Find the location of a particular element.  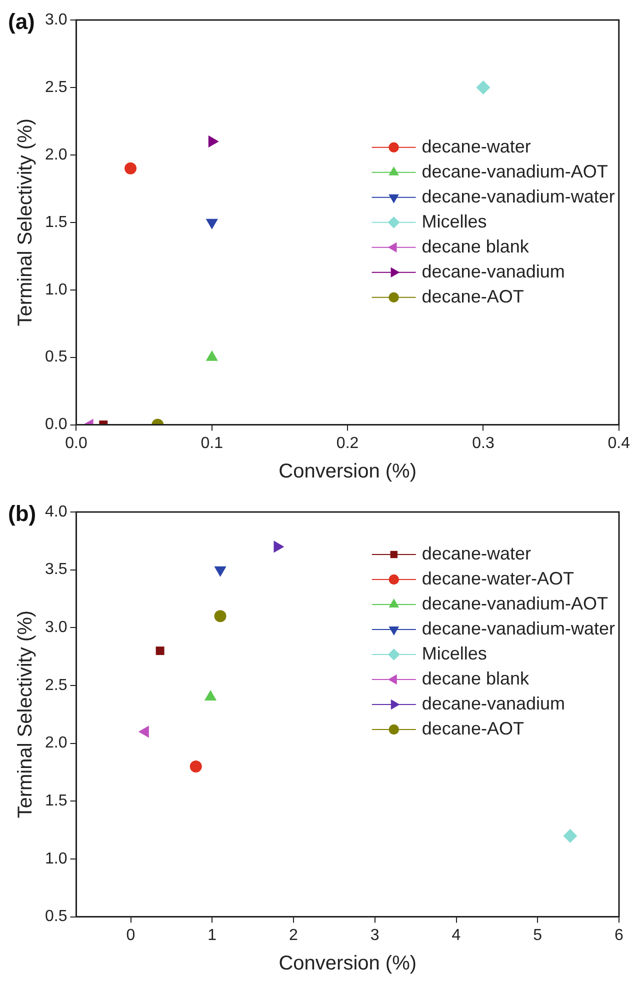

x-tick-label: 0 is located at coordinates (131, 935).